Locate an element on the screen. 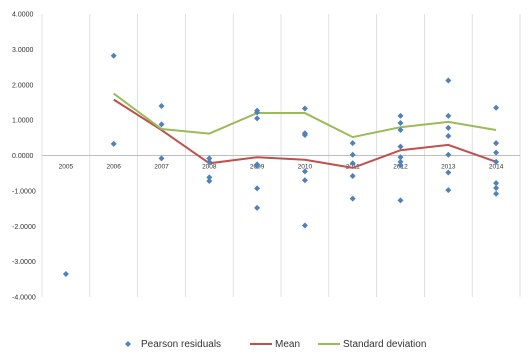 This screenshot has width=531, height=360. legend-item: Mean is located at coordinates (275, 344).